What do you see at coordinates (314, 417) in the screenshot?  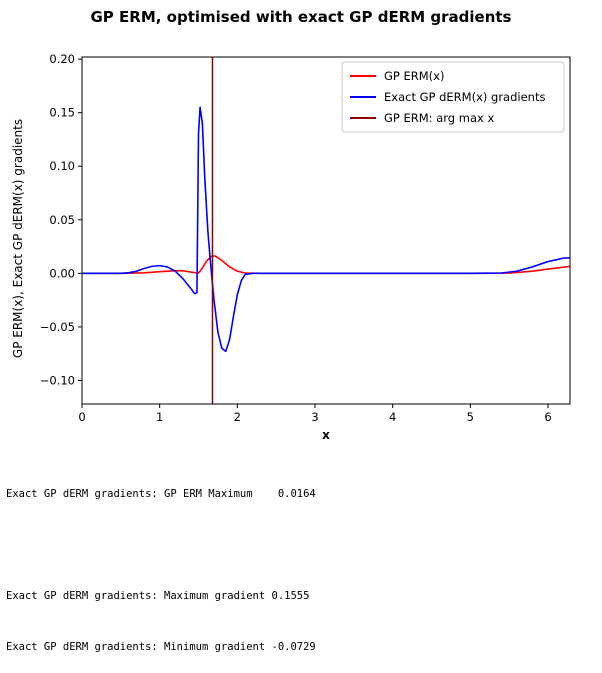 I see `x-tick-label: 3` at bounding box center [314, 417].